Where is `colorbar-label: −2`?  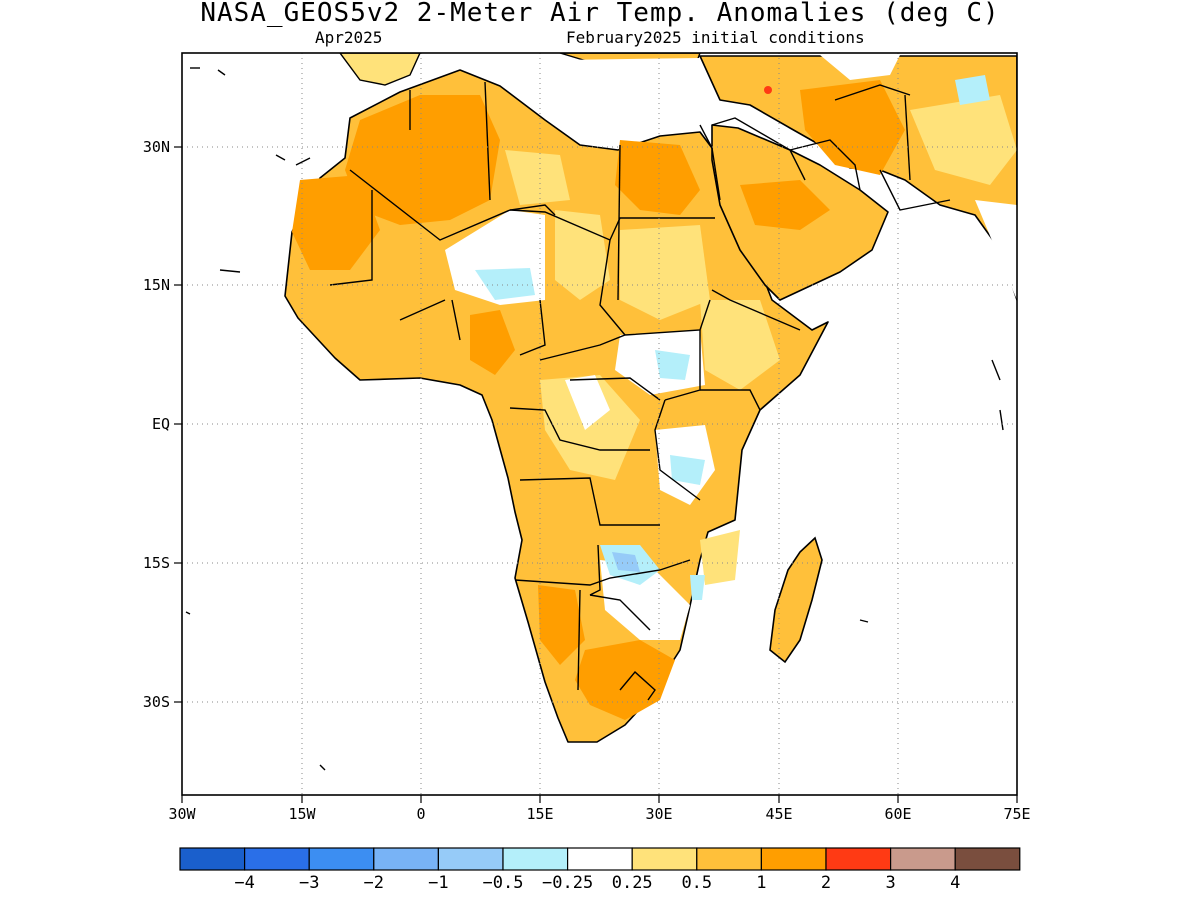
colorbar-label: −2 is located at coordinates (374, 883).